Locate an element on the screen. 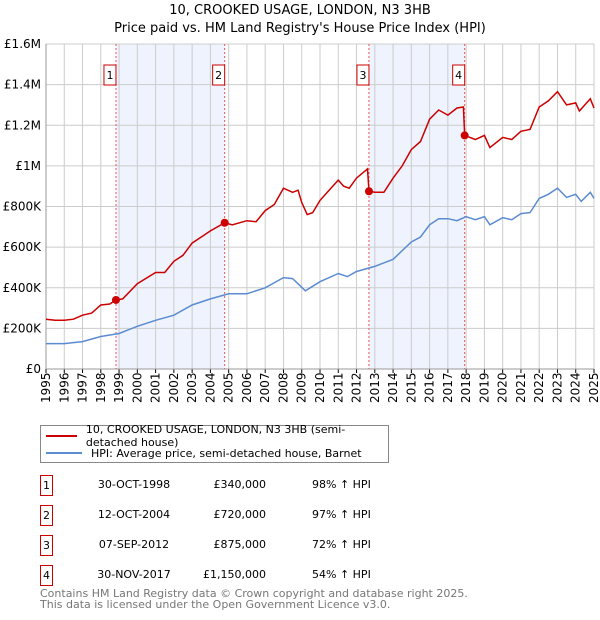  sale-badge-label: 1 is located at coordinates (109, 75).